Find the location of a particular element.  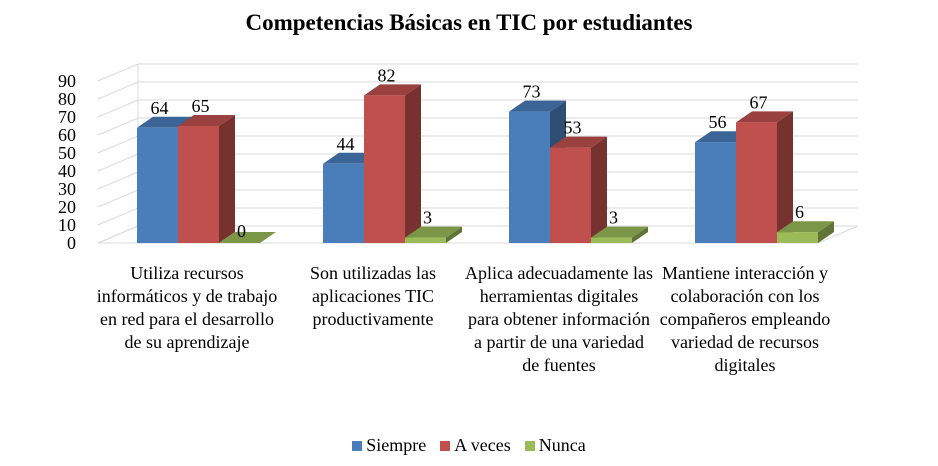

y-tick-label: 10 is located at coordinates (67, 225).